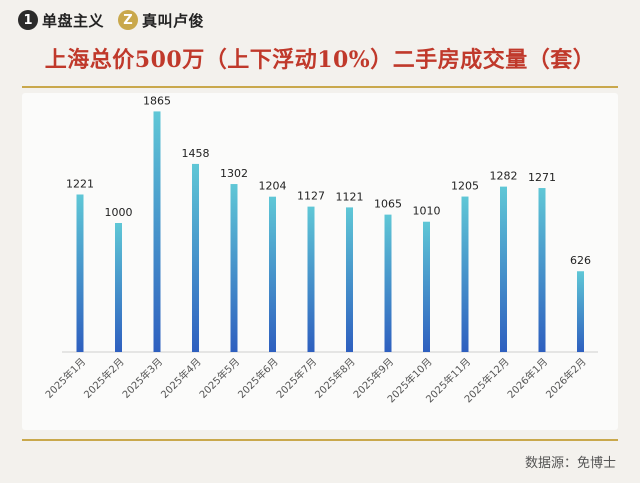 Image resolution: width=640 pixels, height=483 pixels. I want to click on chart-title: 上海总价500万（上下浮动10%）二手房成交量（套）, so click(320, 60).